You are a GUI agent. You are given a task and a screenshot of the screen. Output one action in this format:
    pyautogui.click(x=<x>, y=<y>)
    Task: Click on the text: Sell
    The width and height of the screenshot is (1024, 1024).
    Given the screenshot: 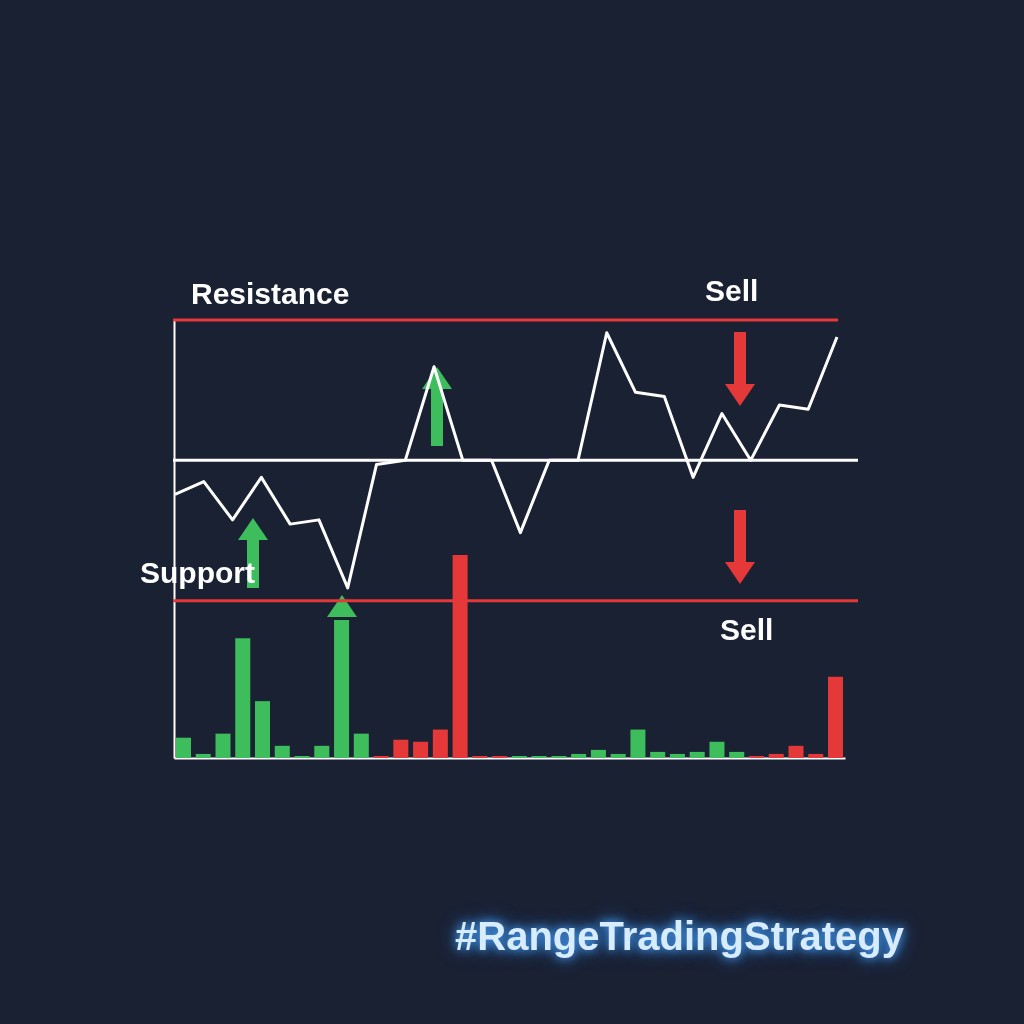 What is the action you would take?
    pyautogui.click(x=732, y=291)
    